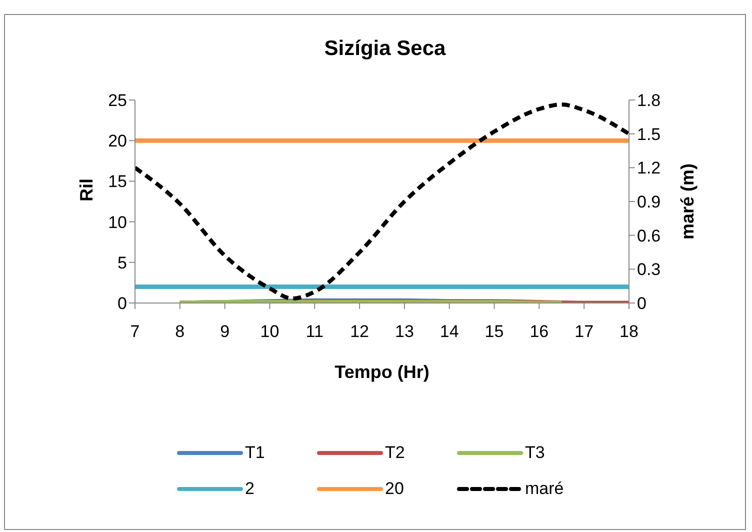 Image resolution: width=752 pixels, height=532 pixels. I want to click on x-tick-label: 7, so click(135, 332).